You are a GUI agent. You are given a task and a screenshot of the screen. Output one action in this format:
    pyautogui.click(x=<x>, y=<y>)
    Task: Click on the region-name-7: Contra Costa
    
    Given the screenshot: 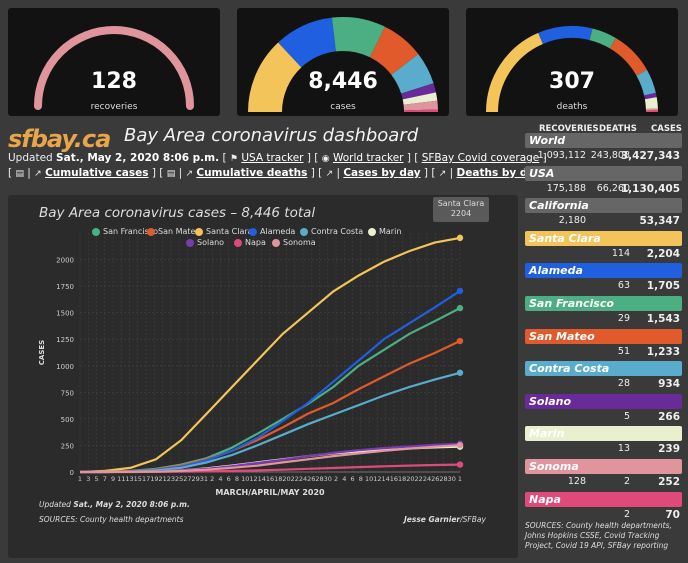 What is the action you would take?
    pyautogui.click(x=603, y=369)
    